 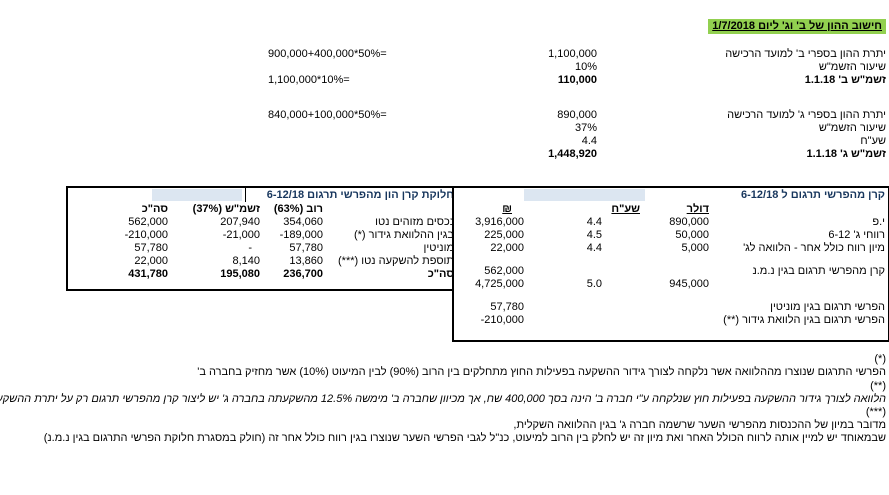 What do you see at coordinates (306, 261) in the screenshot?
I see `cell-majority: 13,860` at bounding box center [306, 261].